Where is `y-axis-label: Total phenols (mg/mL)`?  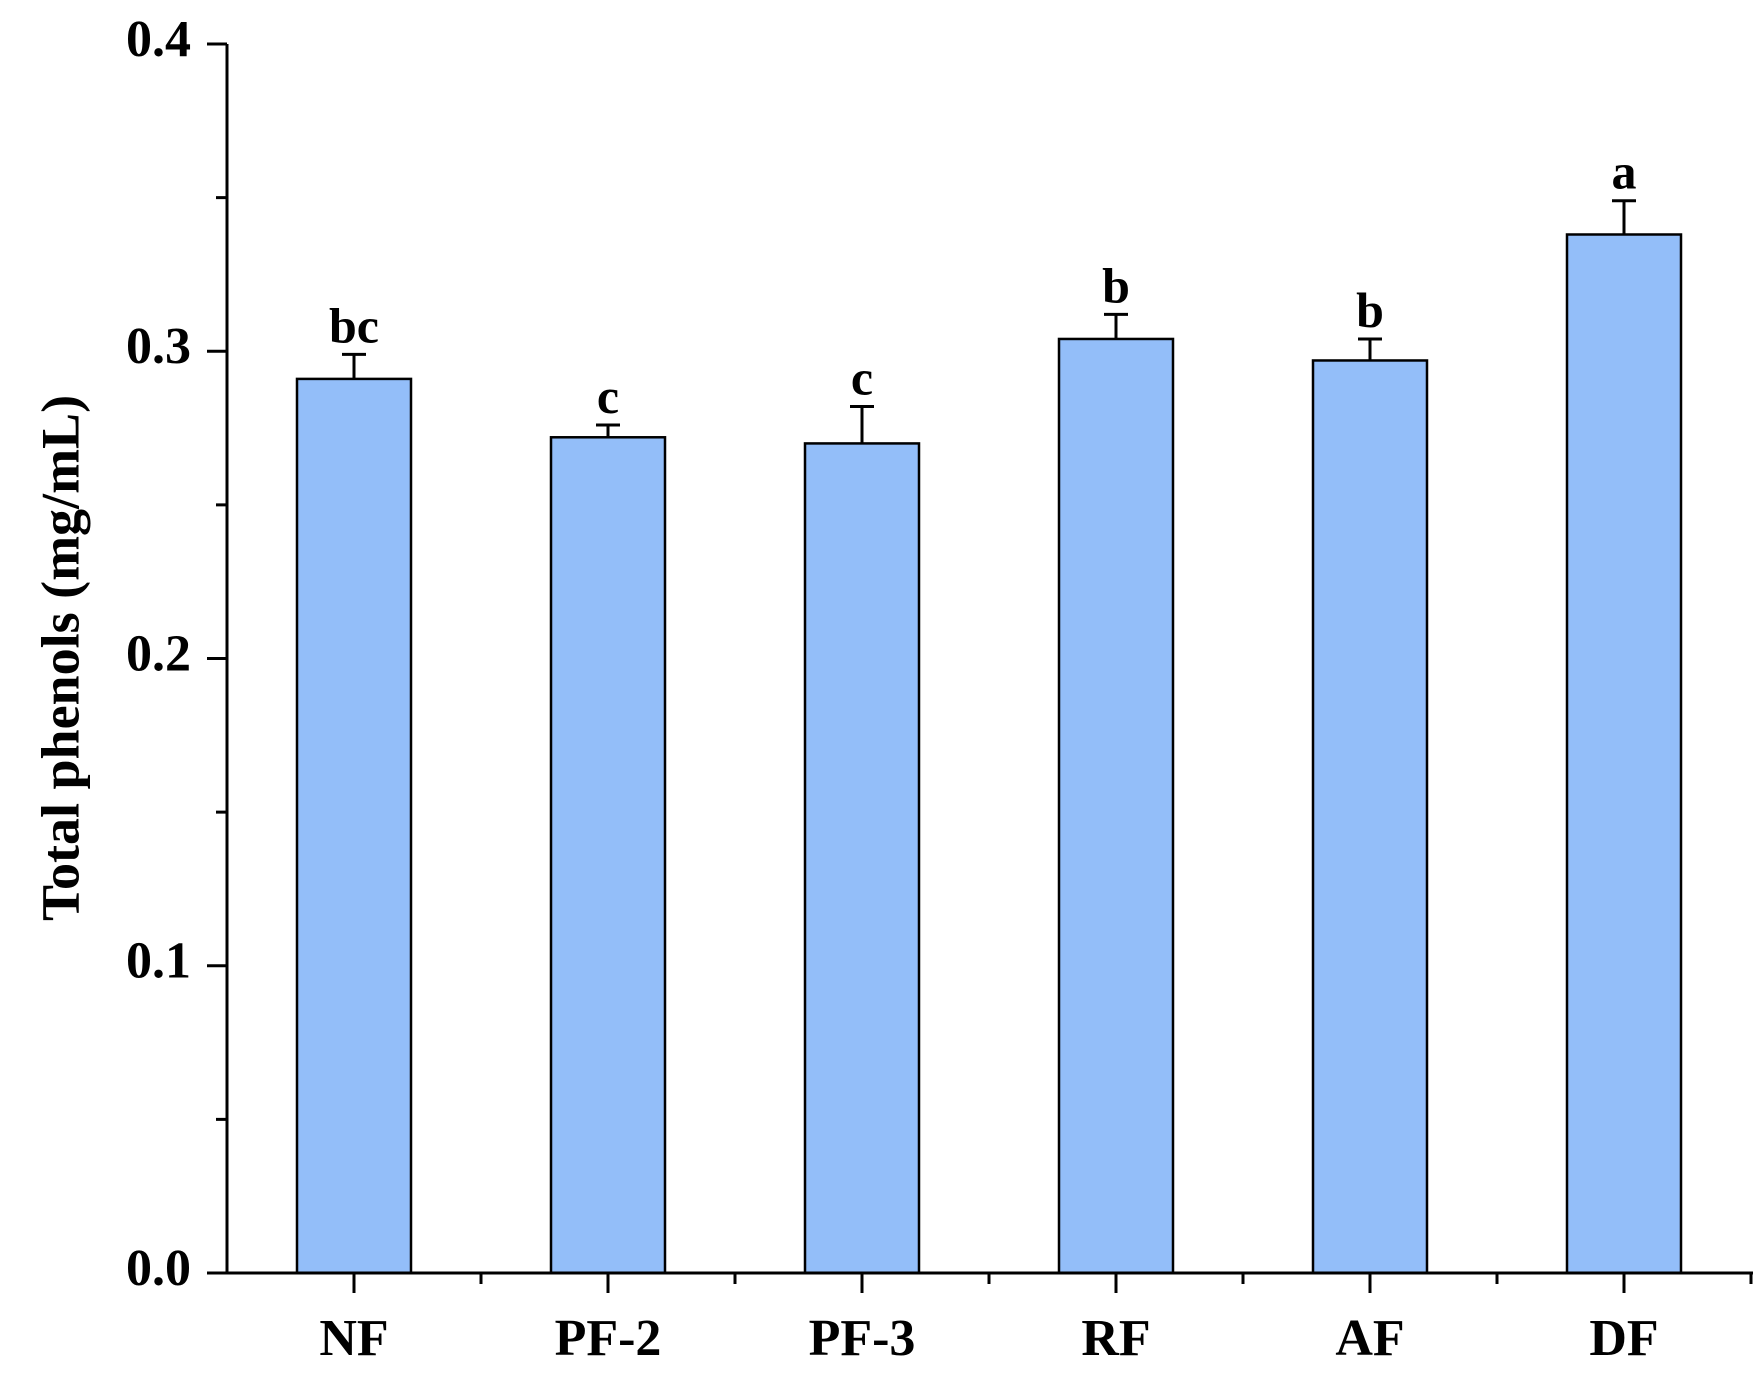
y-axis-label: Total phenols (mg/mL) is located at coordinates (60, 658).